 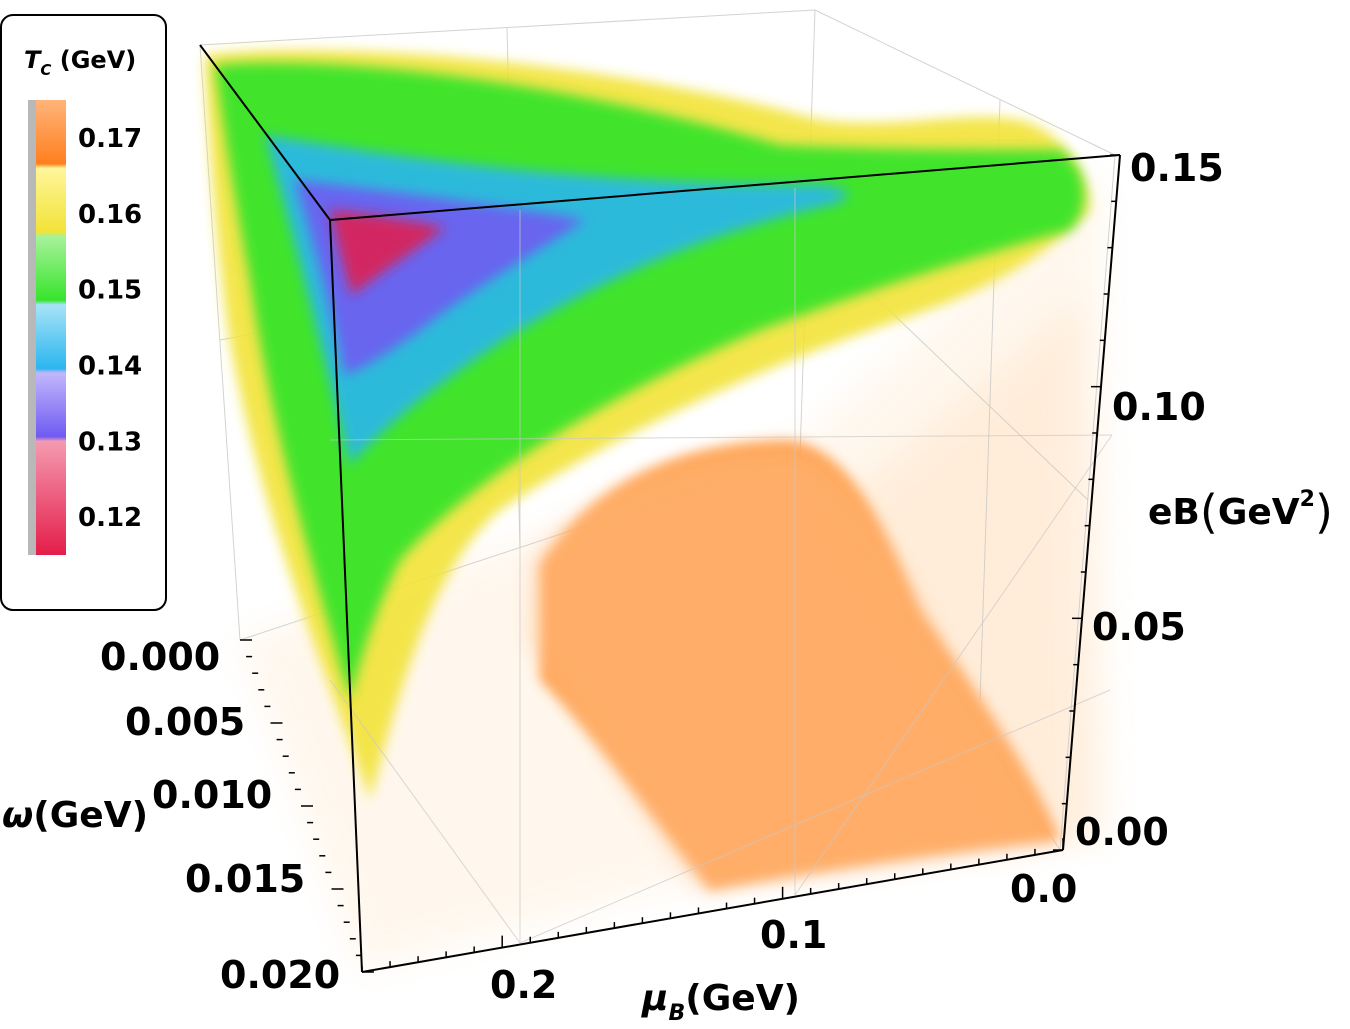 I want to click on legend-colorbar, so click(x=51, y=327).